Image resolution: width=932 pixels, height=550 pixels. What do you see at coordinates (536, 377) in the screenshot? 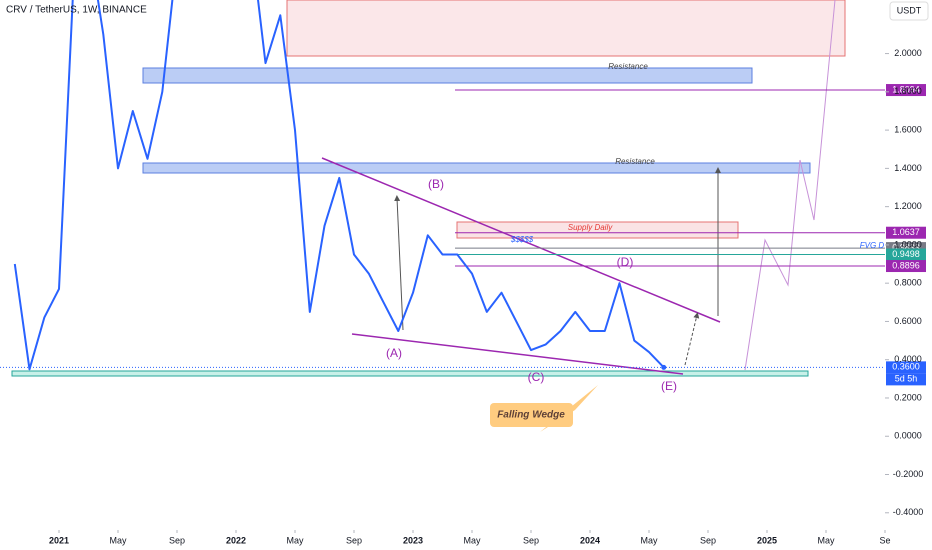
I see `wave-label: (C)` at bounding box center [536, 377].